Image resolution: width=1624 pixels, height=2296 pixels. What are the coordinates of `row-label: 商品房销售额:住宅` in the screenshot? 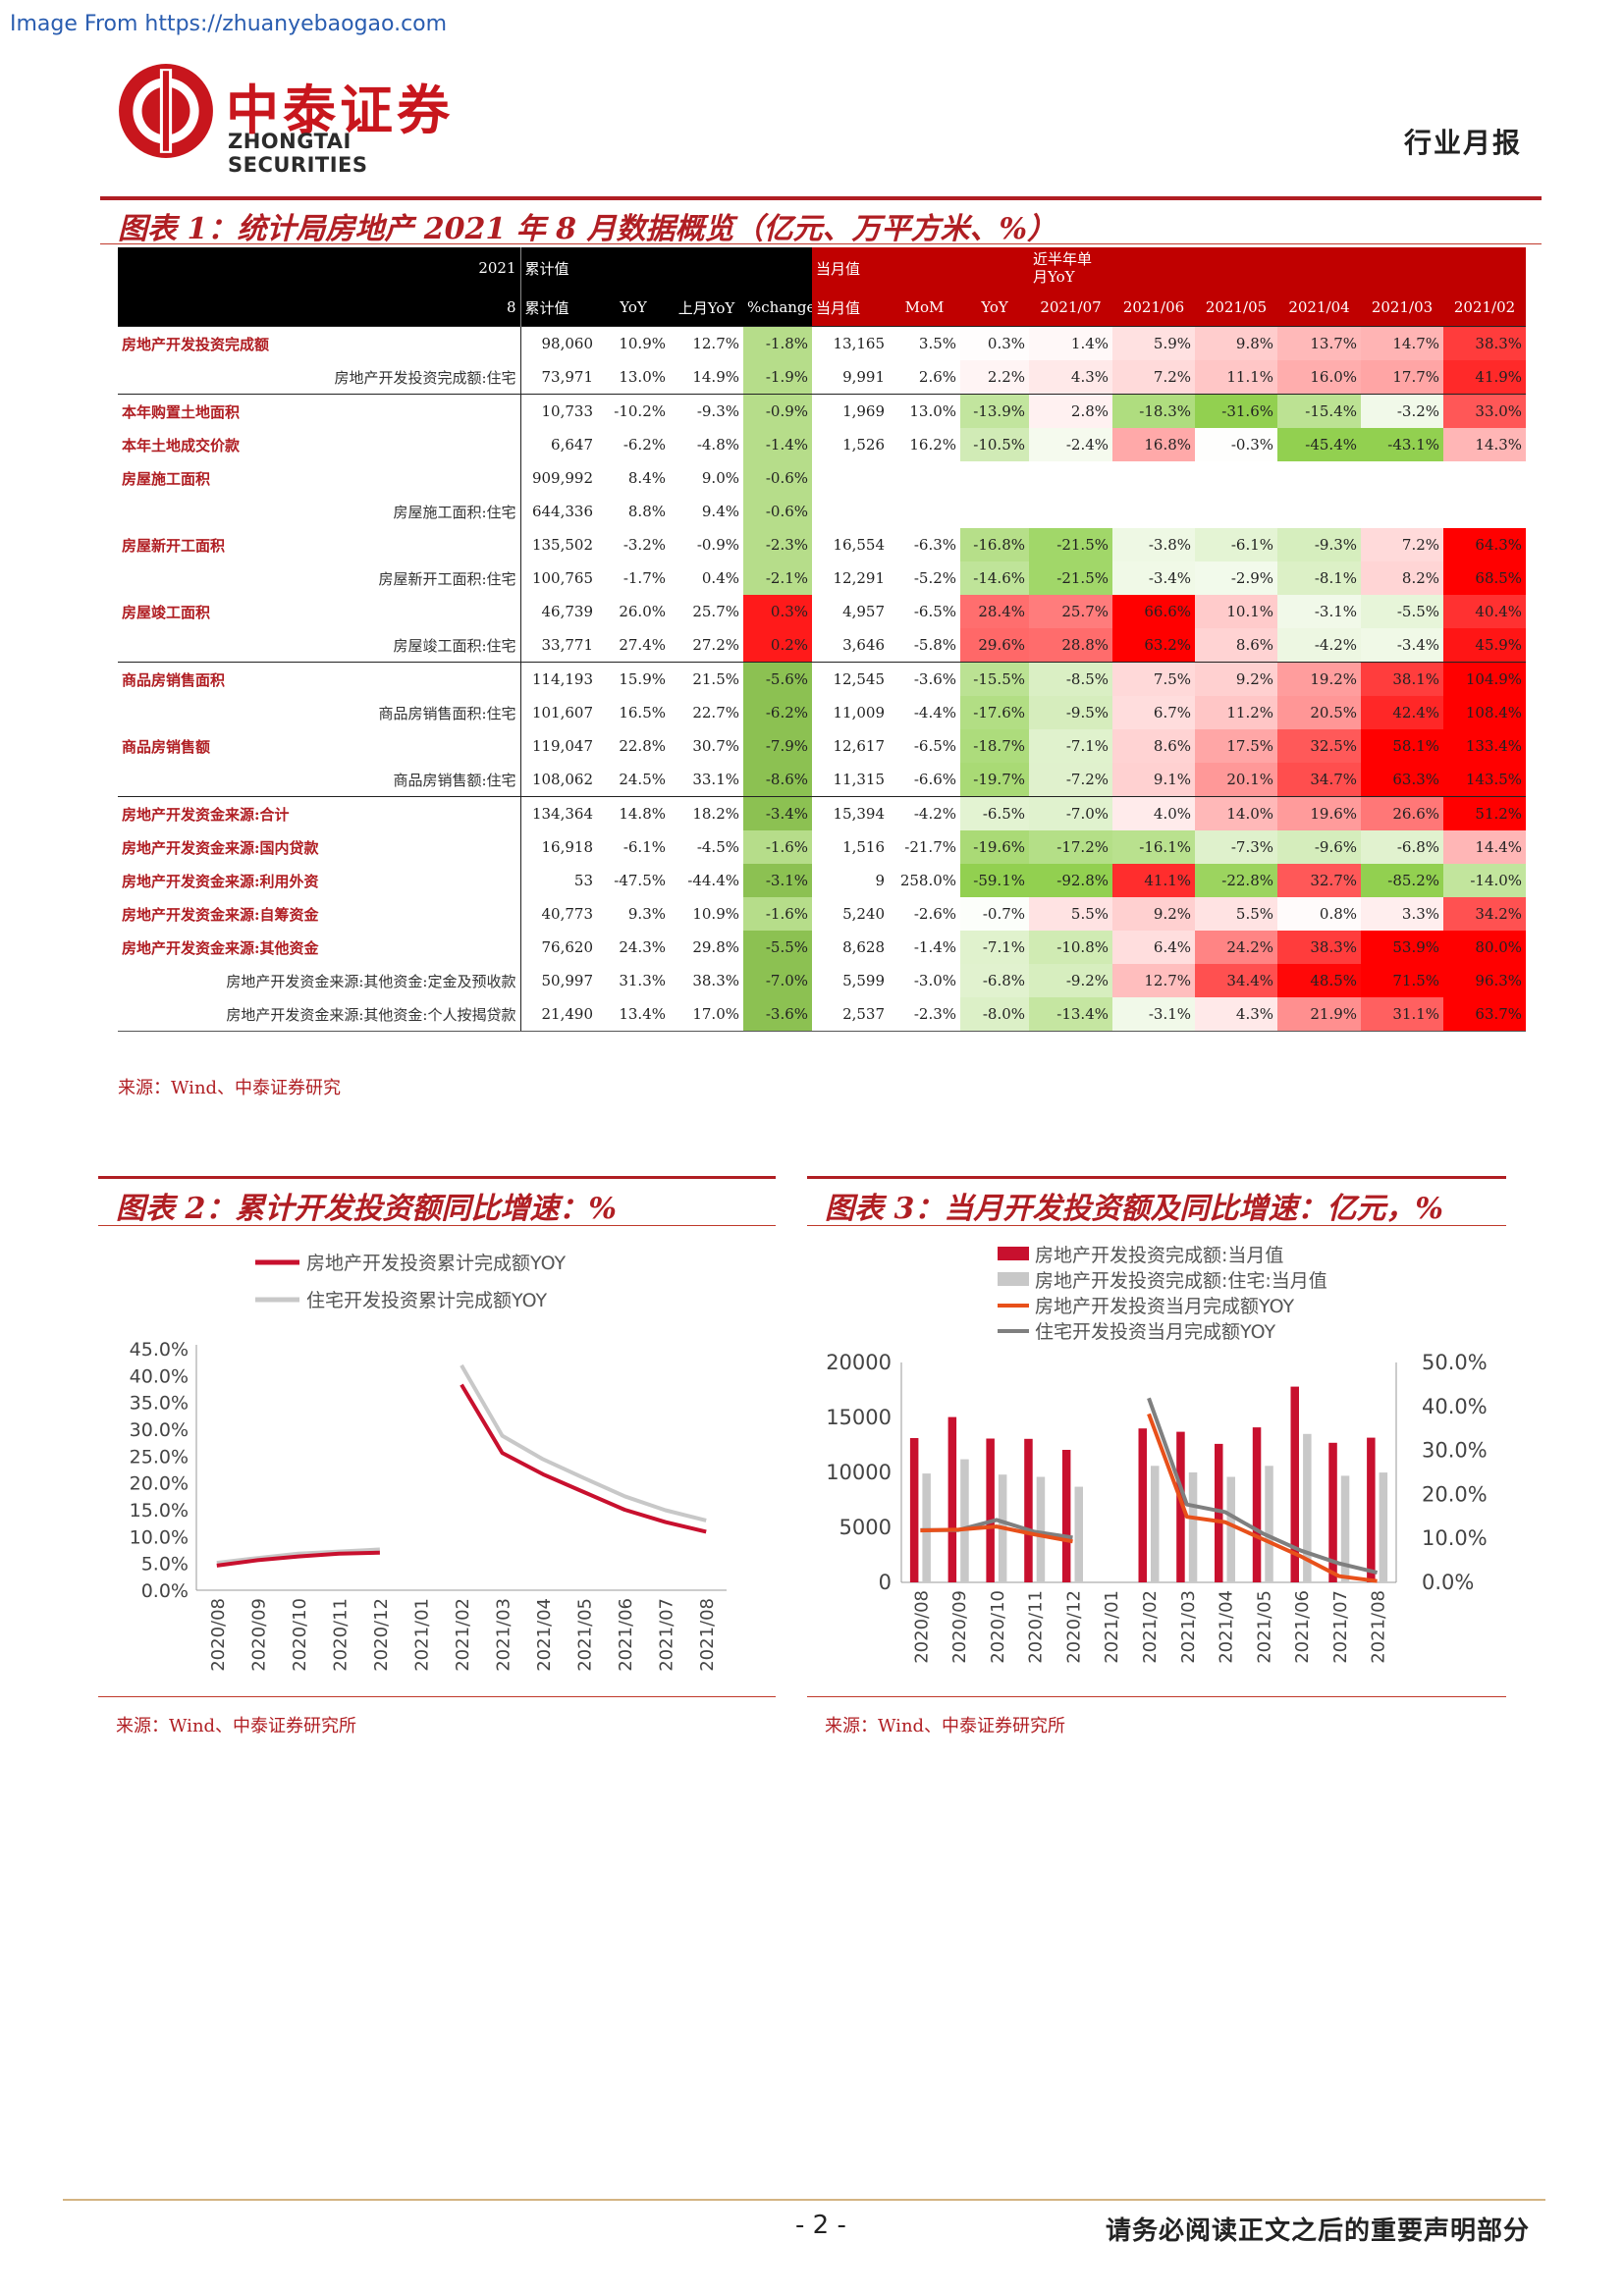 It's located at (454, 780).